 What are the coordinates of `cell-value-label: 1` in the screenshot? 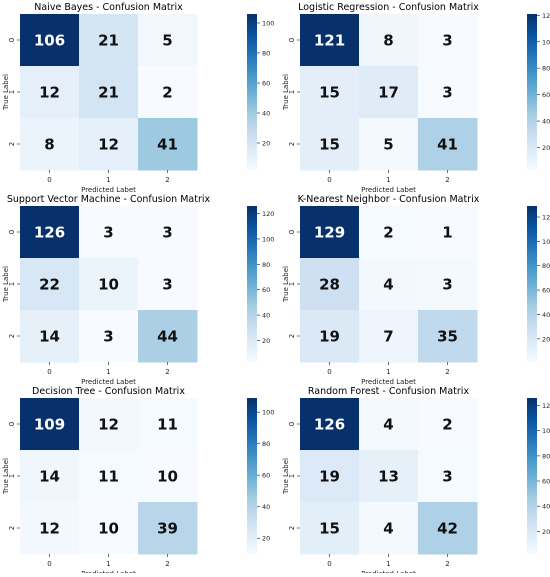 It's located at (447, 233).